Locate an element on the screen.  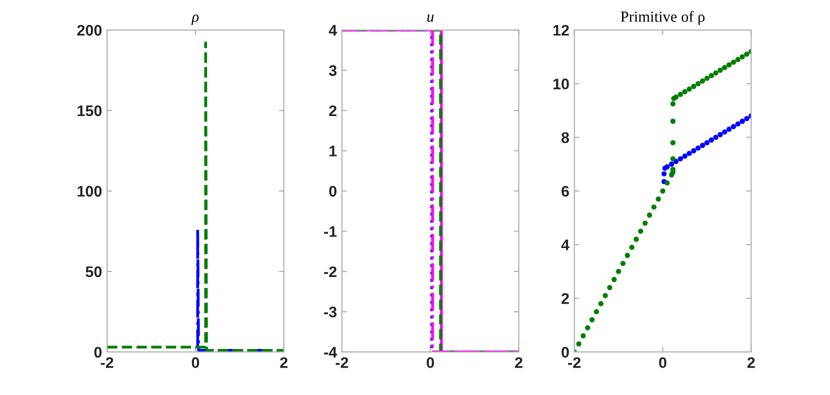
y-tick-label: 150 is located at coordinates (90, 110).